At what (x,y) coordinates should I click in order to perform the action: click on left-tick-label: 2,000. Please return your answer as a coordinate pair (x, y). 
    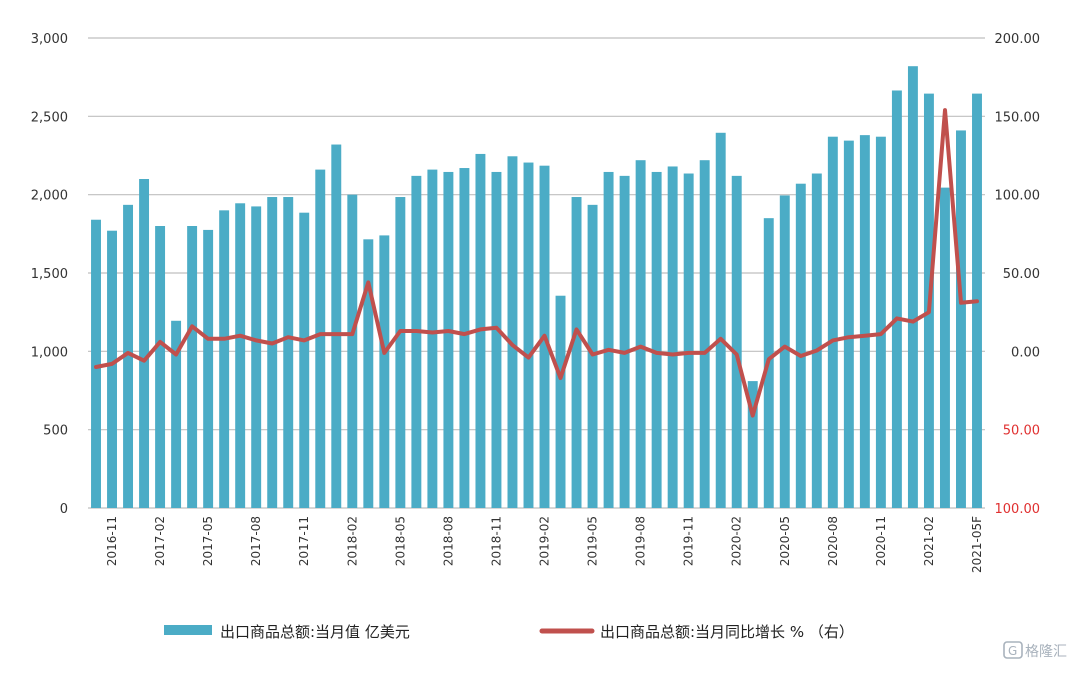
    Looking at the image, I should click on (49, 196).